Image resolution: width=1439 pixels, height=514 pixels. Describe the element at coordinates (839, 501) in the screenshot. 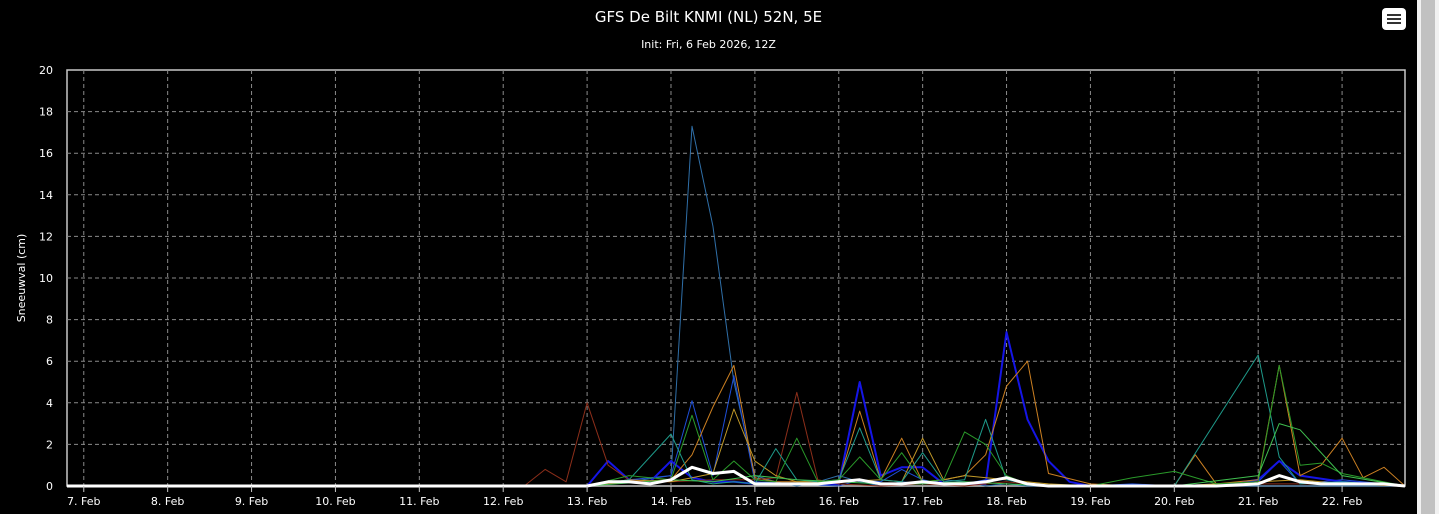

I see `x-tick-label: 16. Feb` at that location.